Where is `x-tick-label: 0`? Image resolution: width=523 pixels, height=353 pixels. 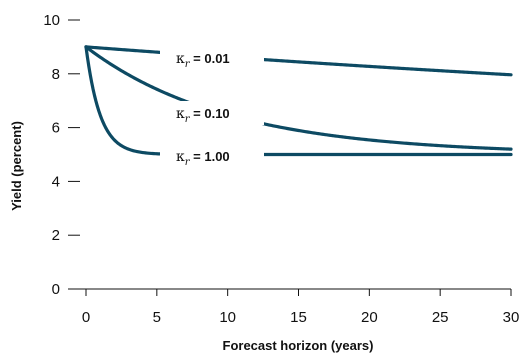 x-tick-label: 0 is located at coordinates (86, 317).